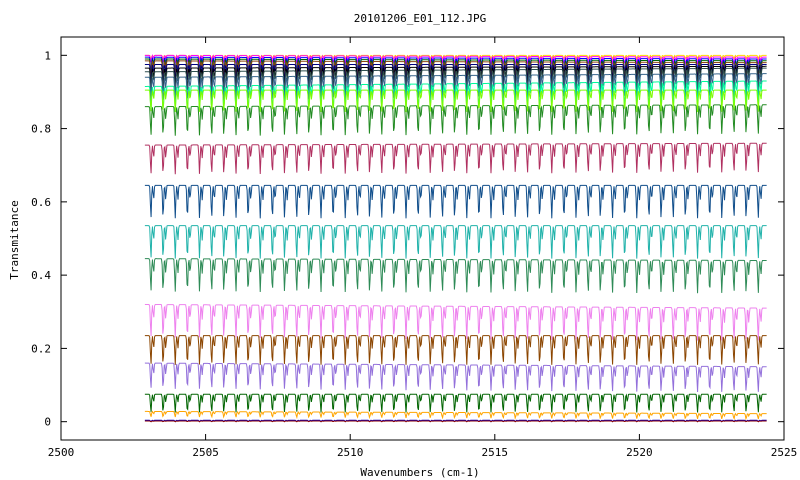  I want to click on y-tick-label: 1, so click(47, 55).